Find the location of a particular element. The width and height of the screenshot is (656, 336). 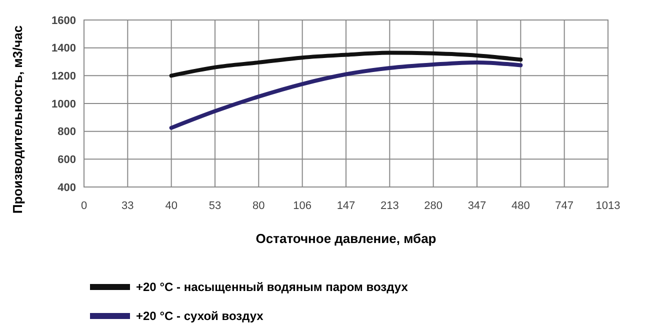

x-tick-label: 0 is located at coordinates (84, 206).